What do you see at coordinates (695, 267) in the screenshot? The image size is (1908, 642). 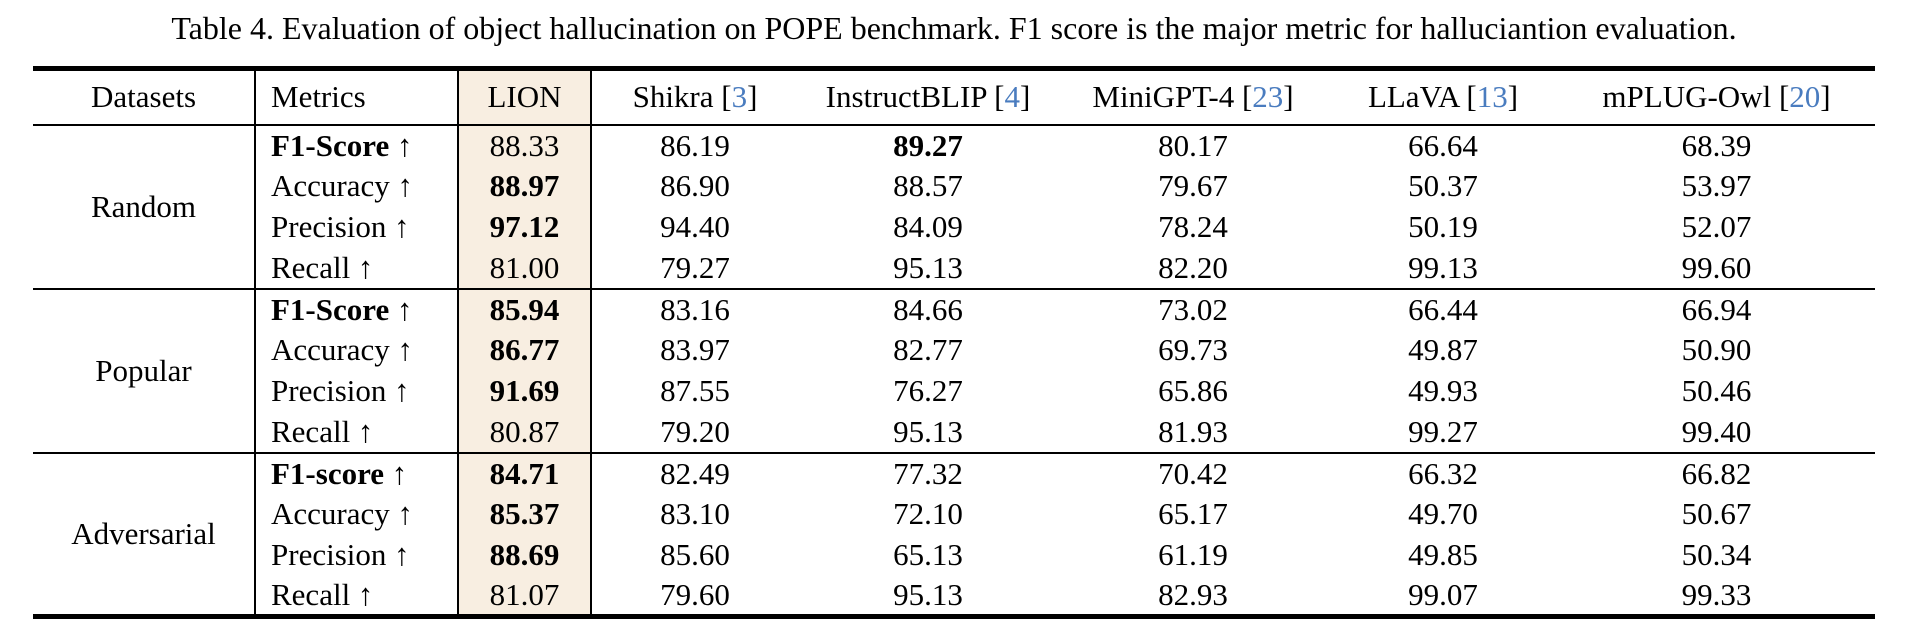 I see `value-cell: 79.27` at bounding box center [695, 267].